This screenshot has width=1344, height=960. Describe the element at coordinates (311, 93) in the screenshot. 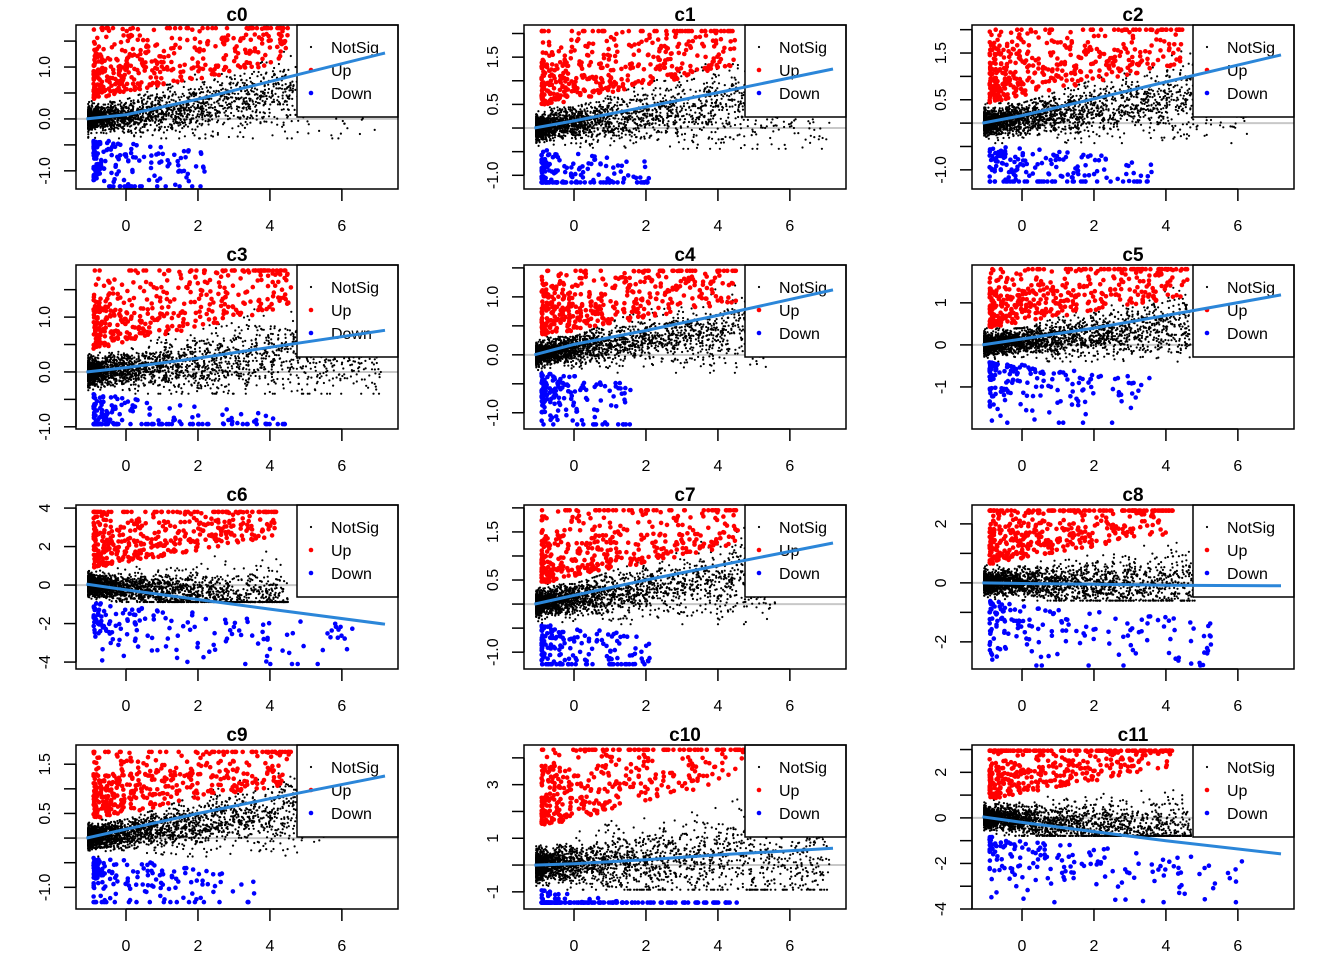

I see `legend-marker-down` at that location.